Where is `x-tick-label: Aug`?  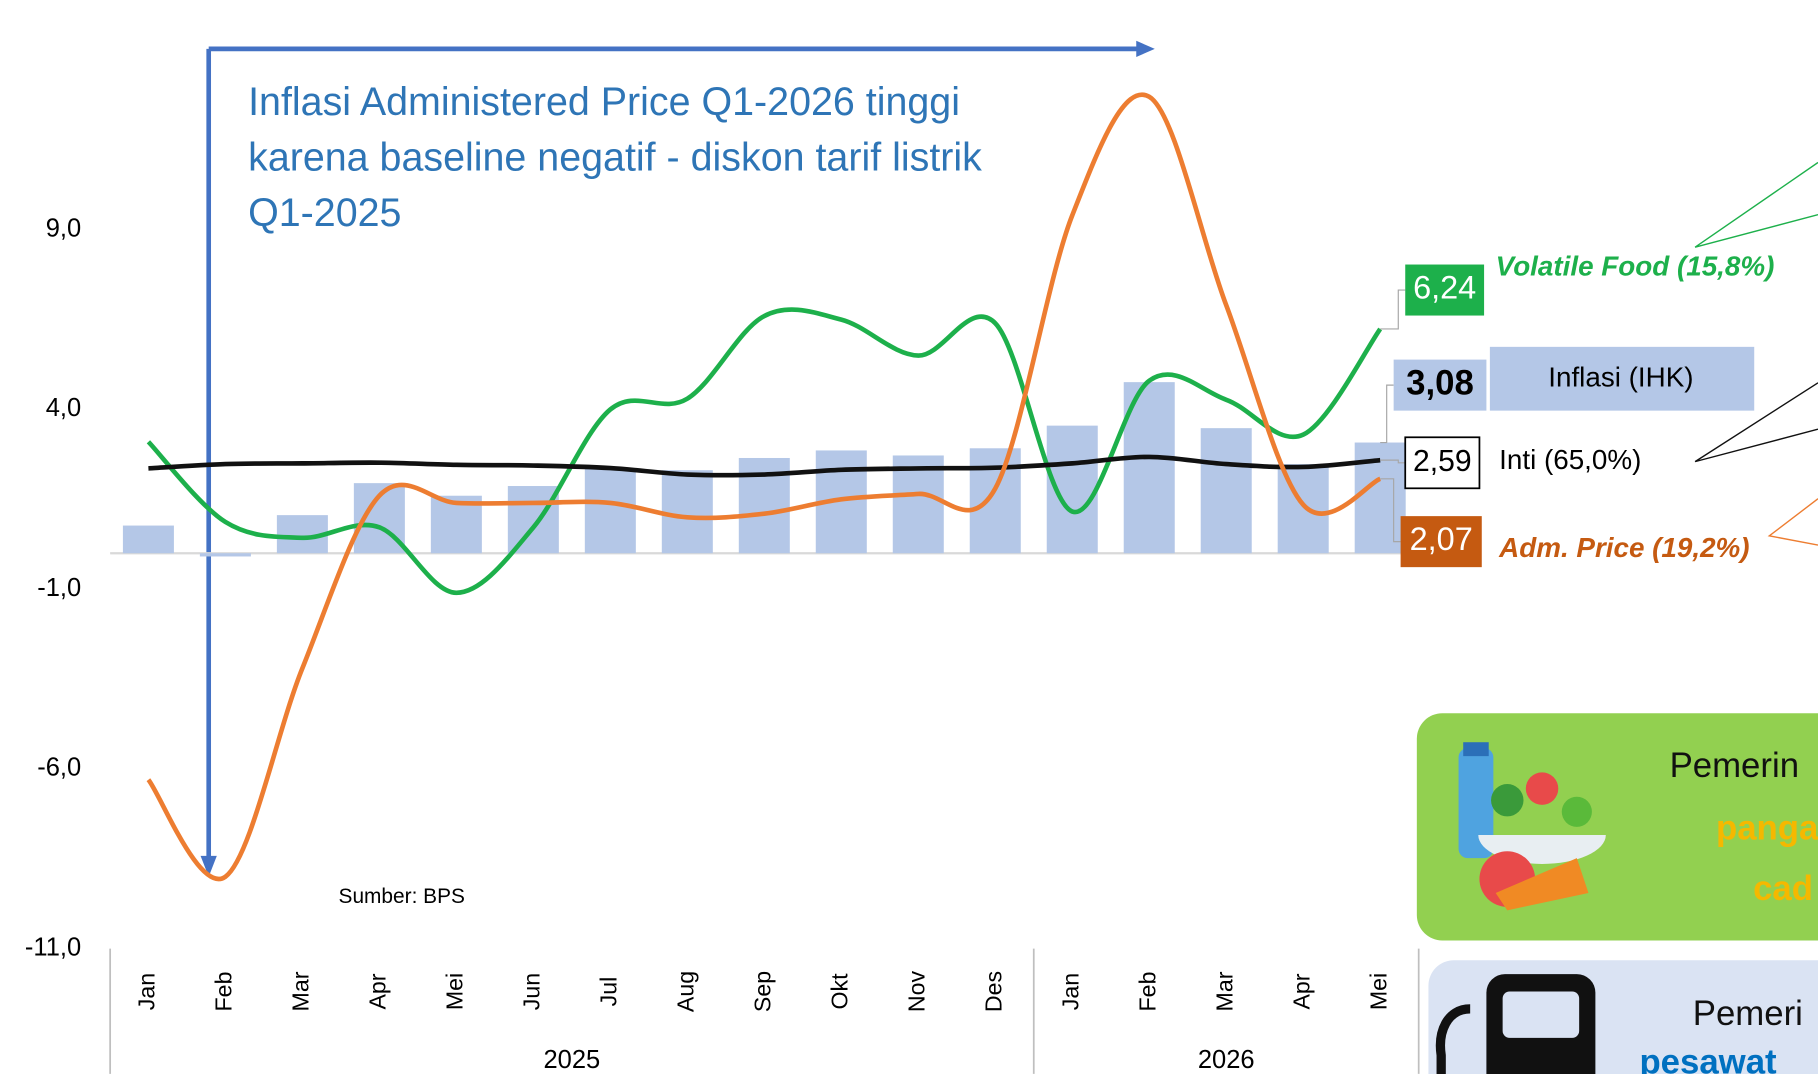 x-tick-label: Aug is located at coordinates (685, 991).